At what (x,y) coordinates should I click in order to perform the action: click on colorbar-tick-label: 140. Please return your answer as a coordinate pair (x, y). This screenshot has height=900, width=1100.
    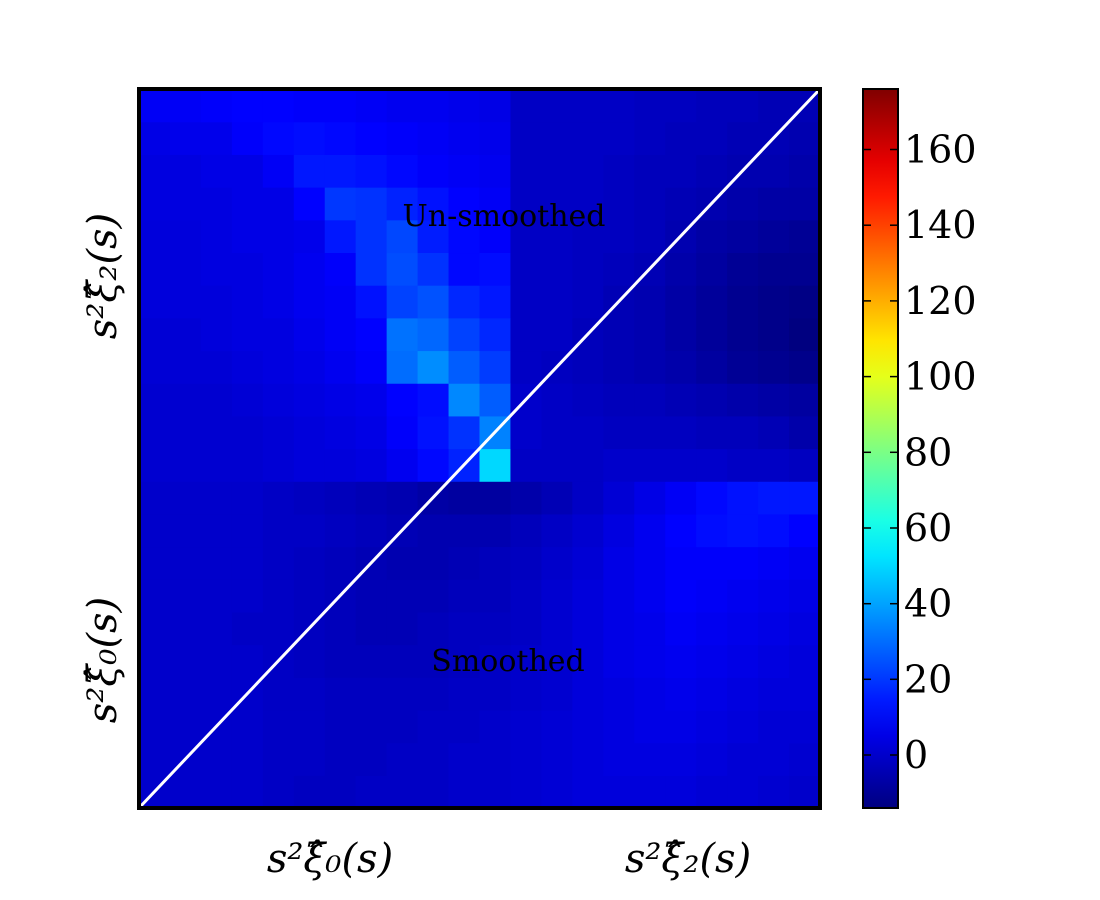
    Looking at the image, I should click on (940, 225).